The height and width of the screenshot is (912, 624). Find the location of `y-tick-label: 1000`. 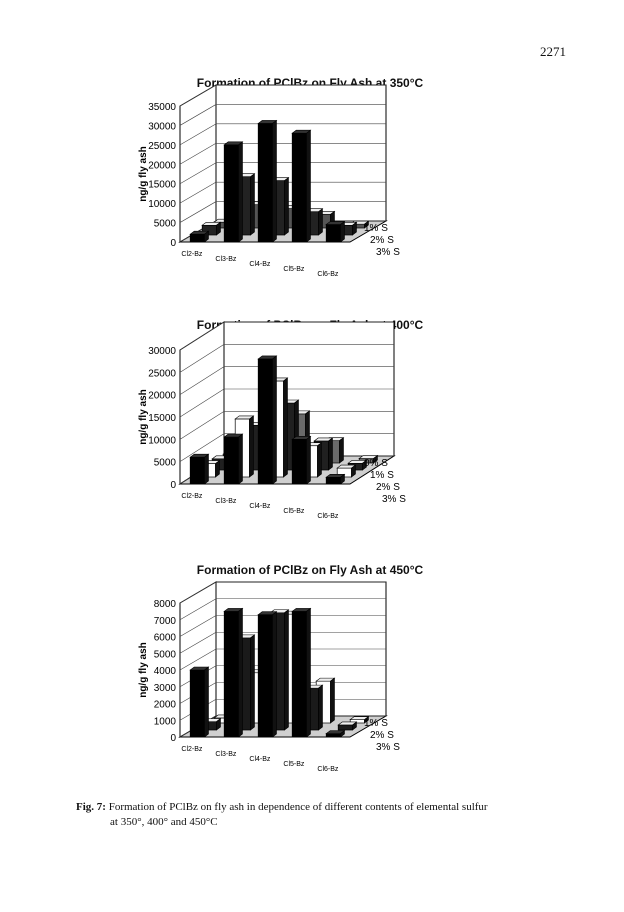

y-tick-label: 1000 is located at coordinates (165, 721).